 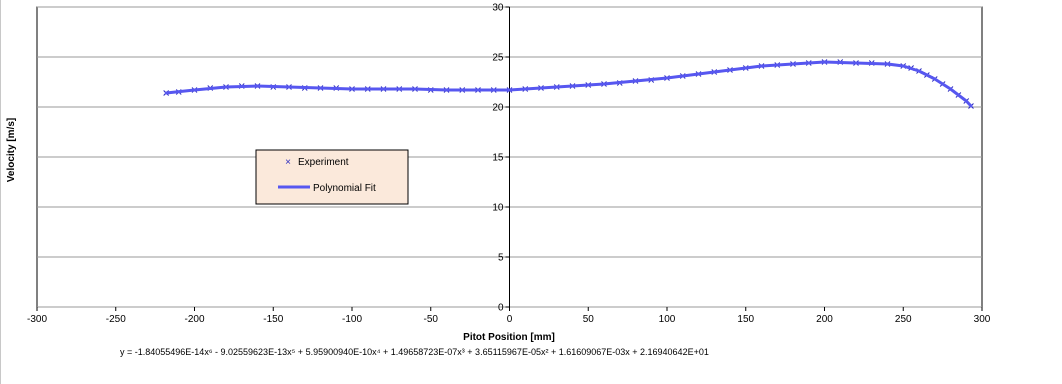 I want to click on x-tick-label-1: -250, so click(x=116, y=319).